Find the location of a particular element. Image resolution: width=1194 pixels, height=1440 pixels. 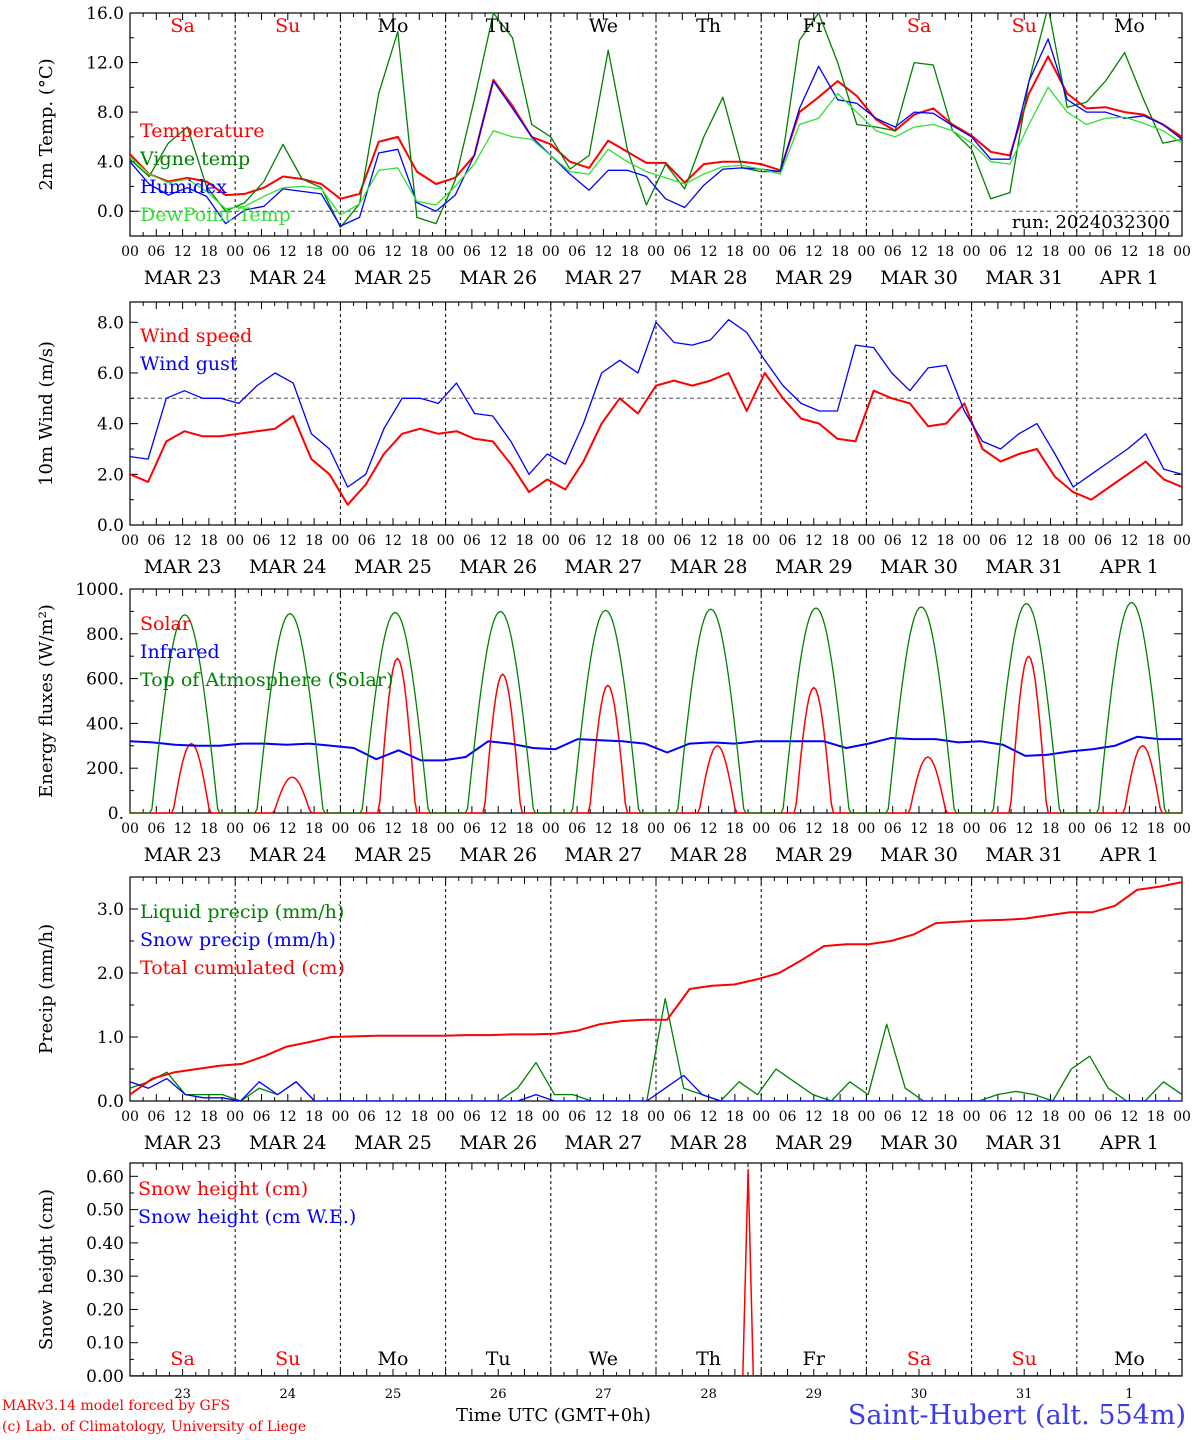

y-tick-label: 800. is located at coordinates (105, 635).